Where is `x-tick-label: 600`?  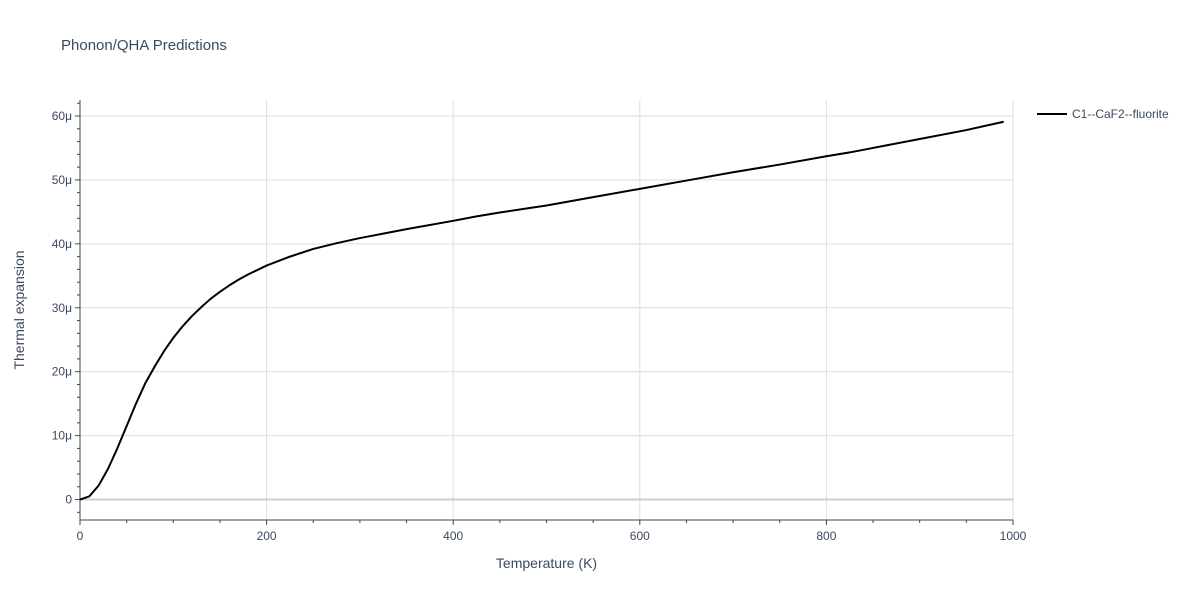 x-tick-label: 600 is located at coordinates (640, 536).